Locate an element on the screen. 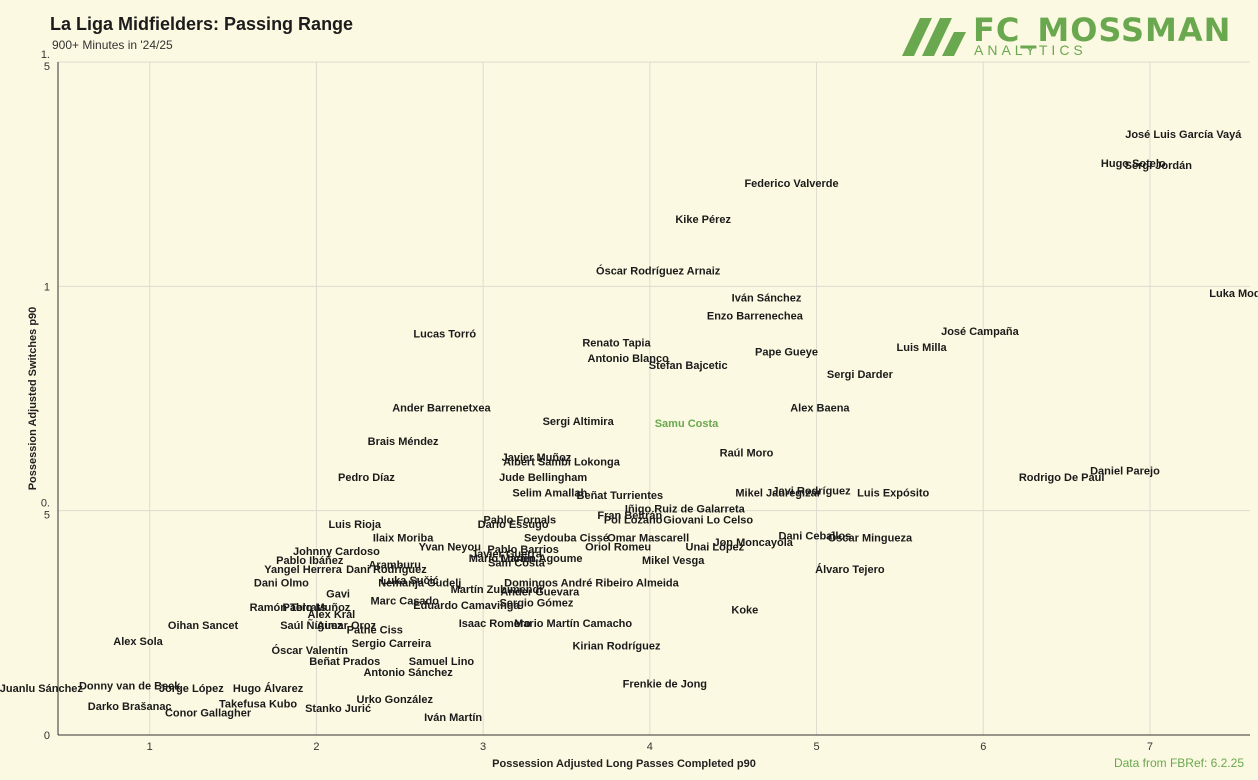 The height and width of the screenshot is (780, 1258). point-label: Nemanja Gudelj is located at coordinates (419, 583).